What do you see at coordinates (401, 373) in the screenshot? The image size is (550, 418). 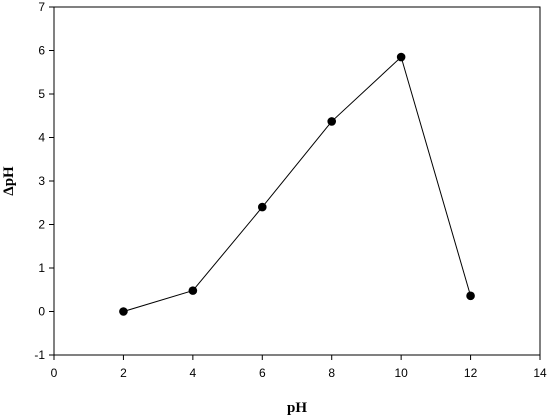 I see `x-tick-label: 10` at bounding box center [401, 373].